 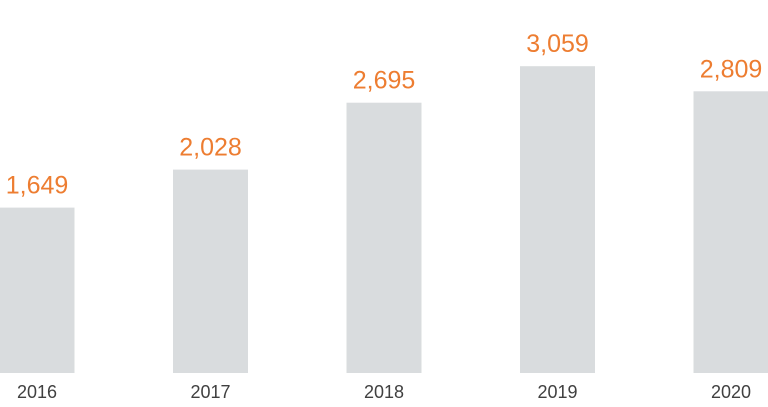 What do you see at coordinates (37, 290) in the screenshot?
I see `bar-2016` at bounding box center [37, 290].